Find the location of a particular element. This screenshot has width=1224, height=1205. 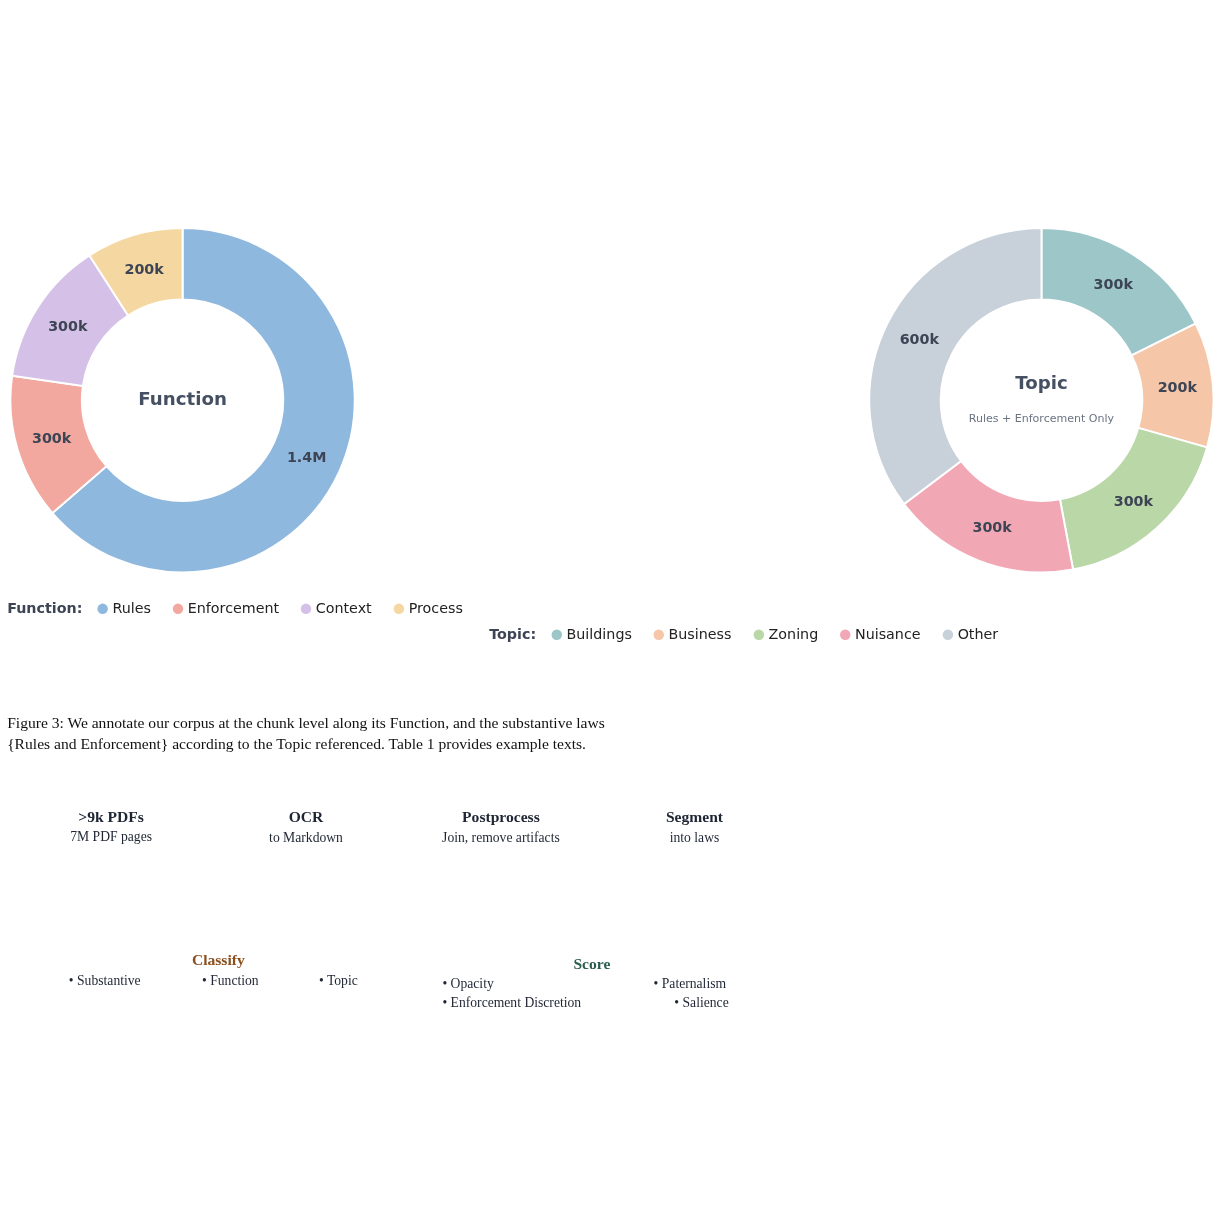

text: • Salience is located at coordinates (701, 1003).